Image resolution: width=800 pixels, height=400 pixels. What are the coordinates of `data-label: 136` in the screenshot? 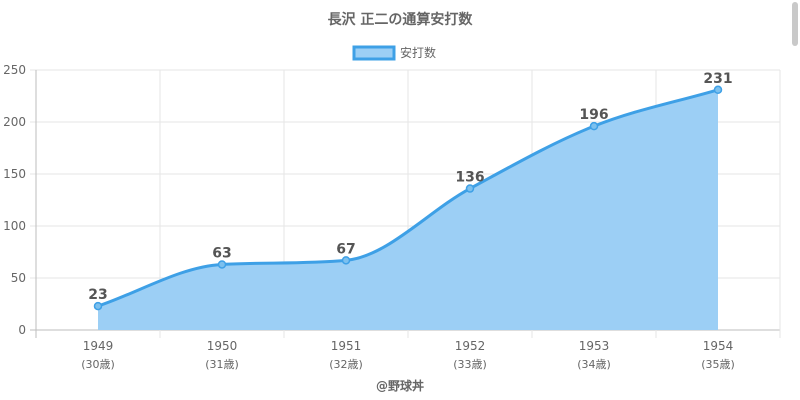 It's located at (469, 178).